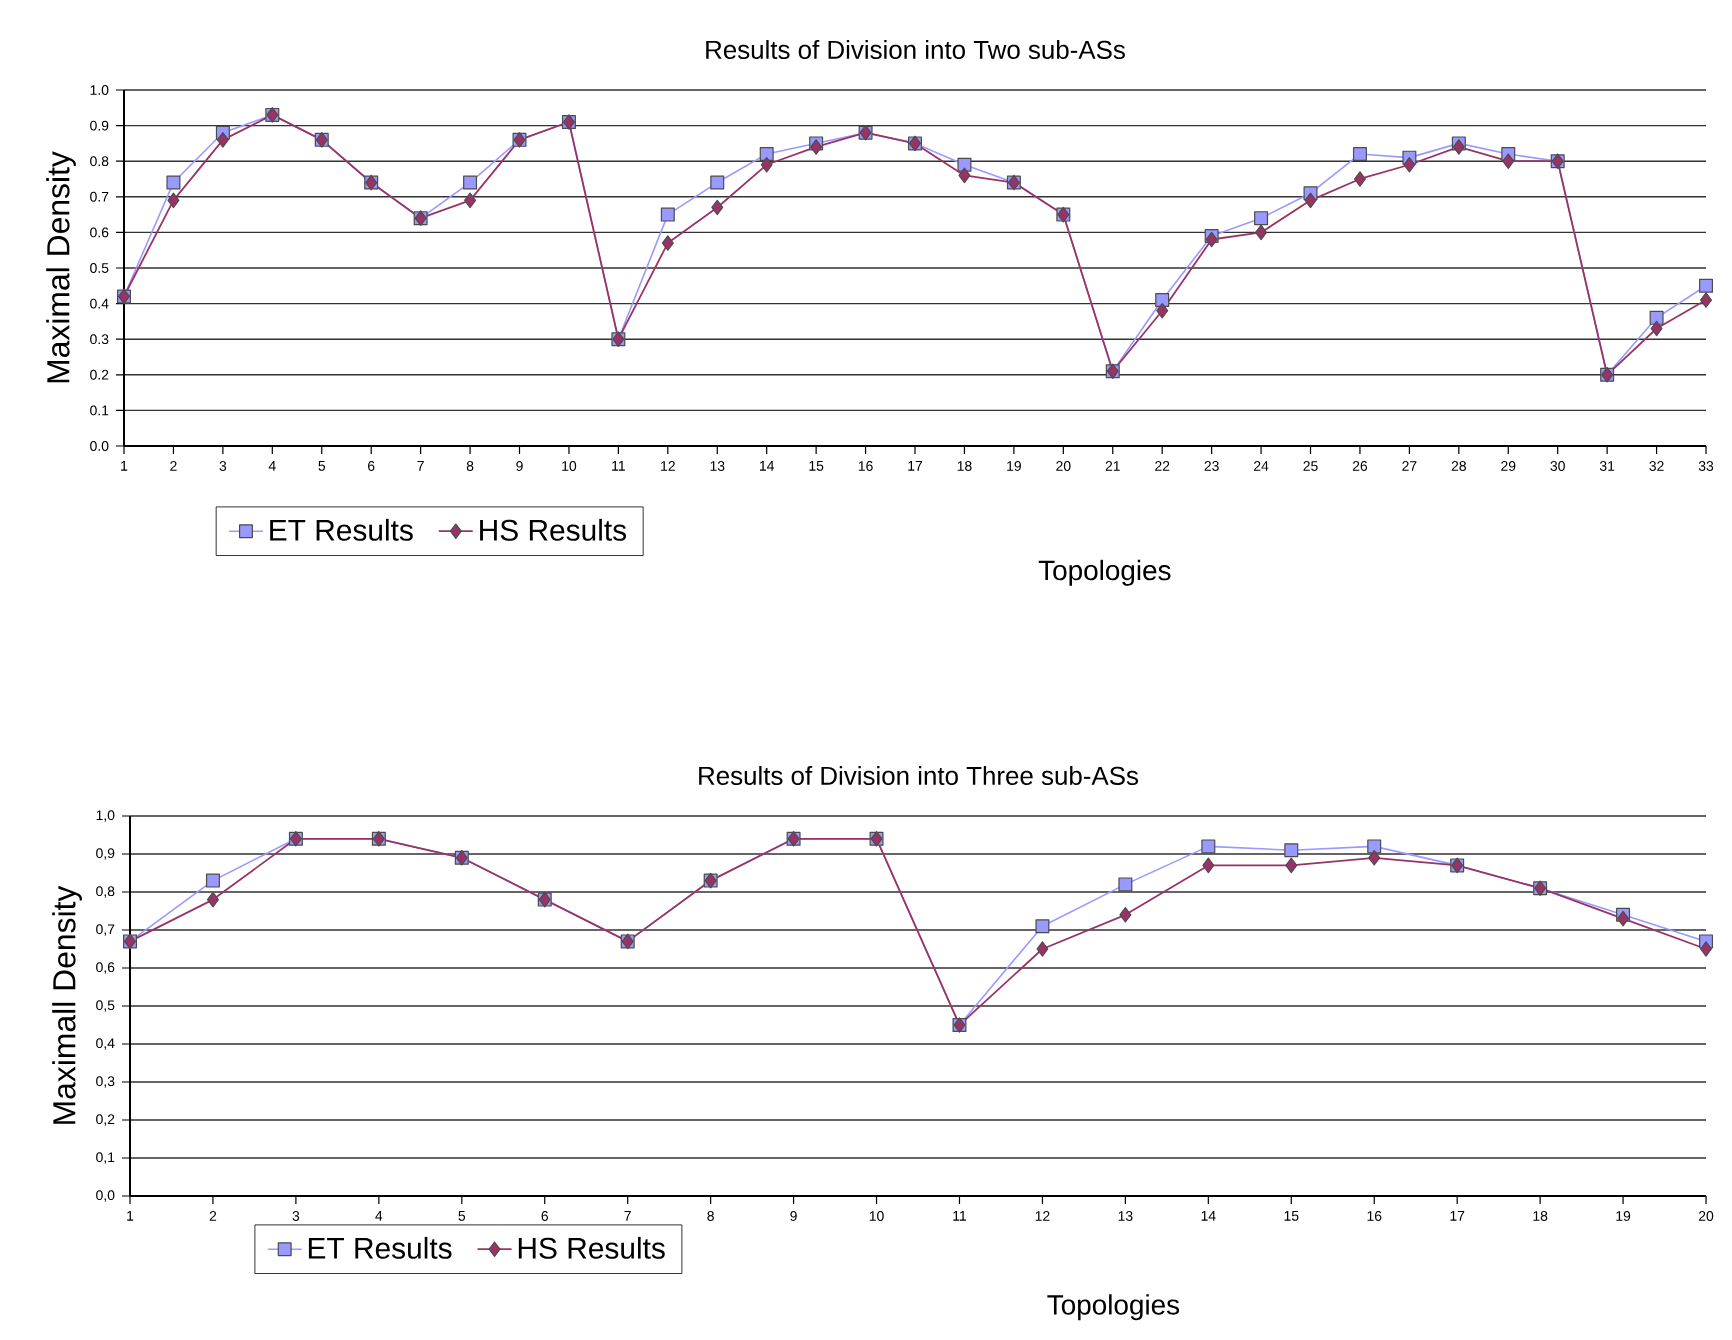 The width and height of the screenshot is (1732, 1340). What do you see at coordinates (67, 1004) in the screenshot?
I see `y-axis-title: Maximall Density` at bounding box center [67, 1004].